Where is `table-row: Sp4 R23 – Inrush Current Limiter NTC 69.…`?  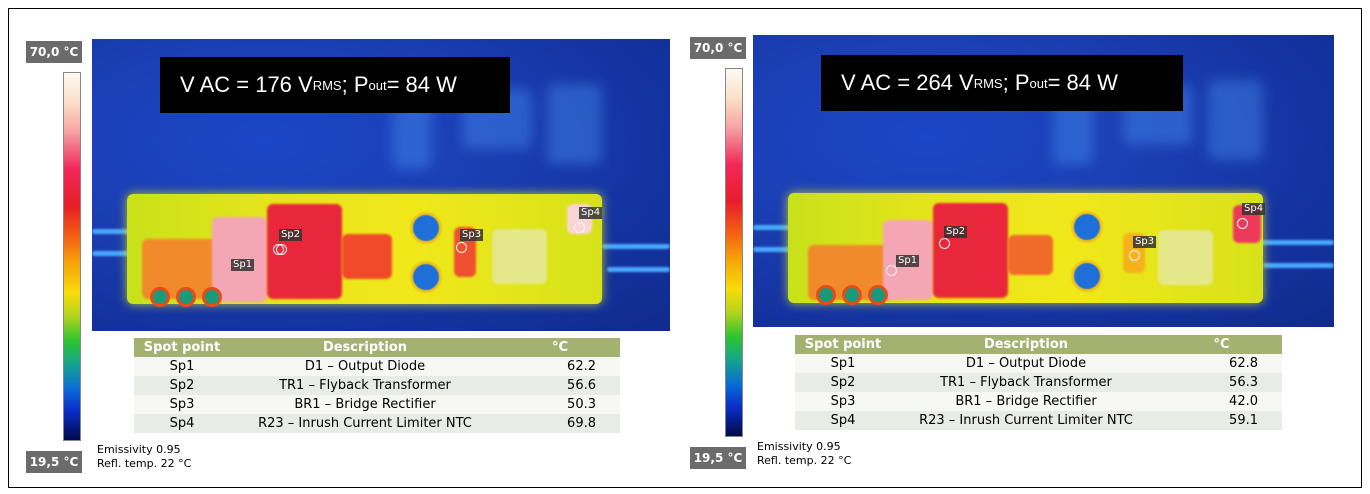 table-row: Sp4 R23 – Inrush Current Limiter NTC 69.… is located at coordinates (377, 423).